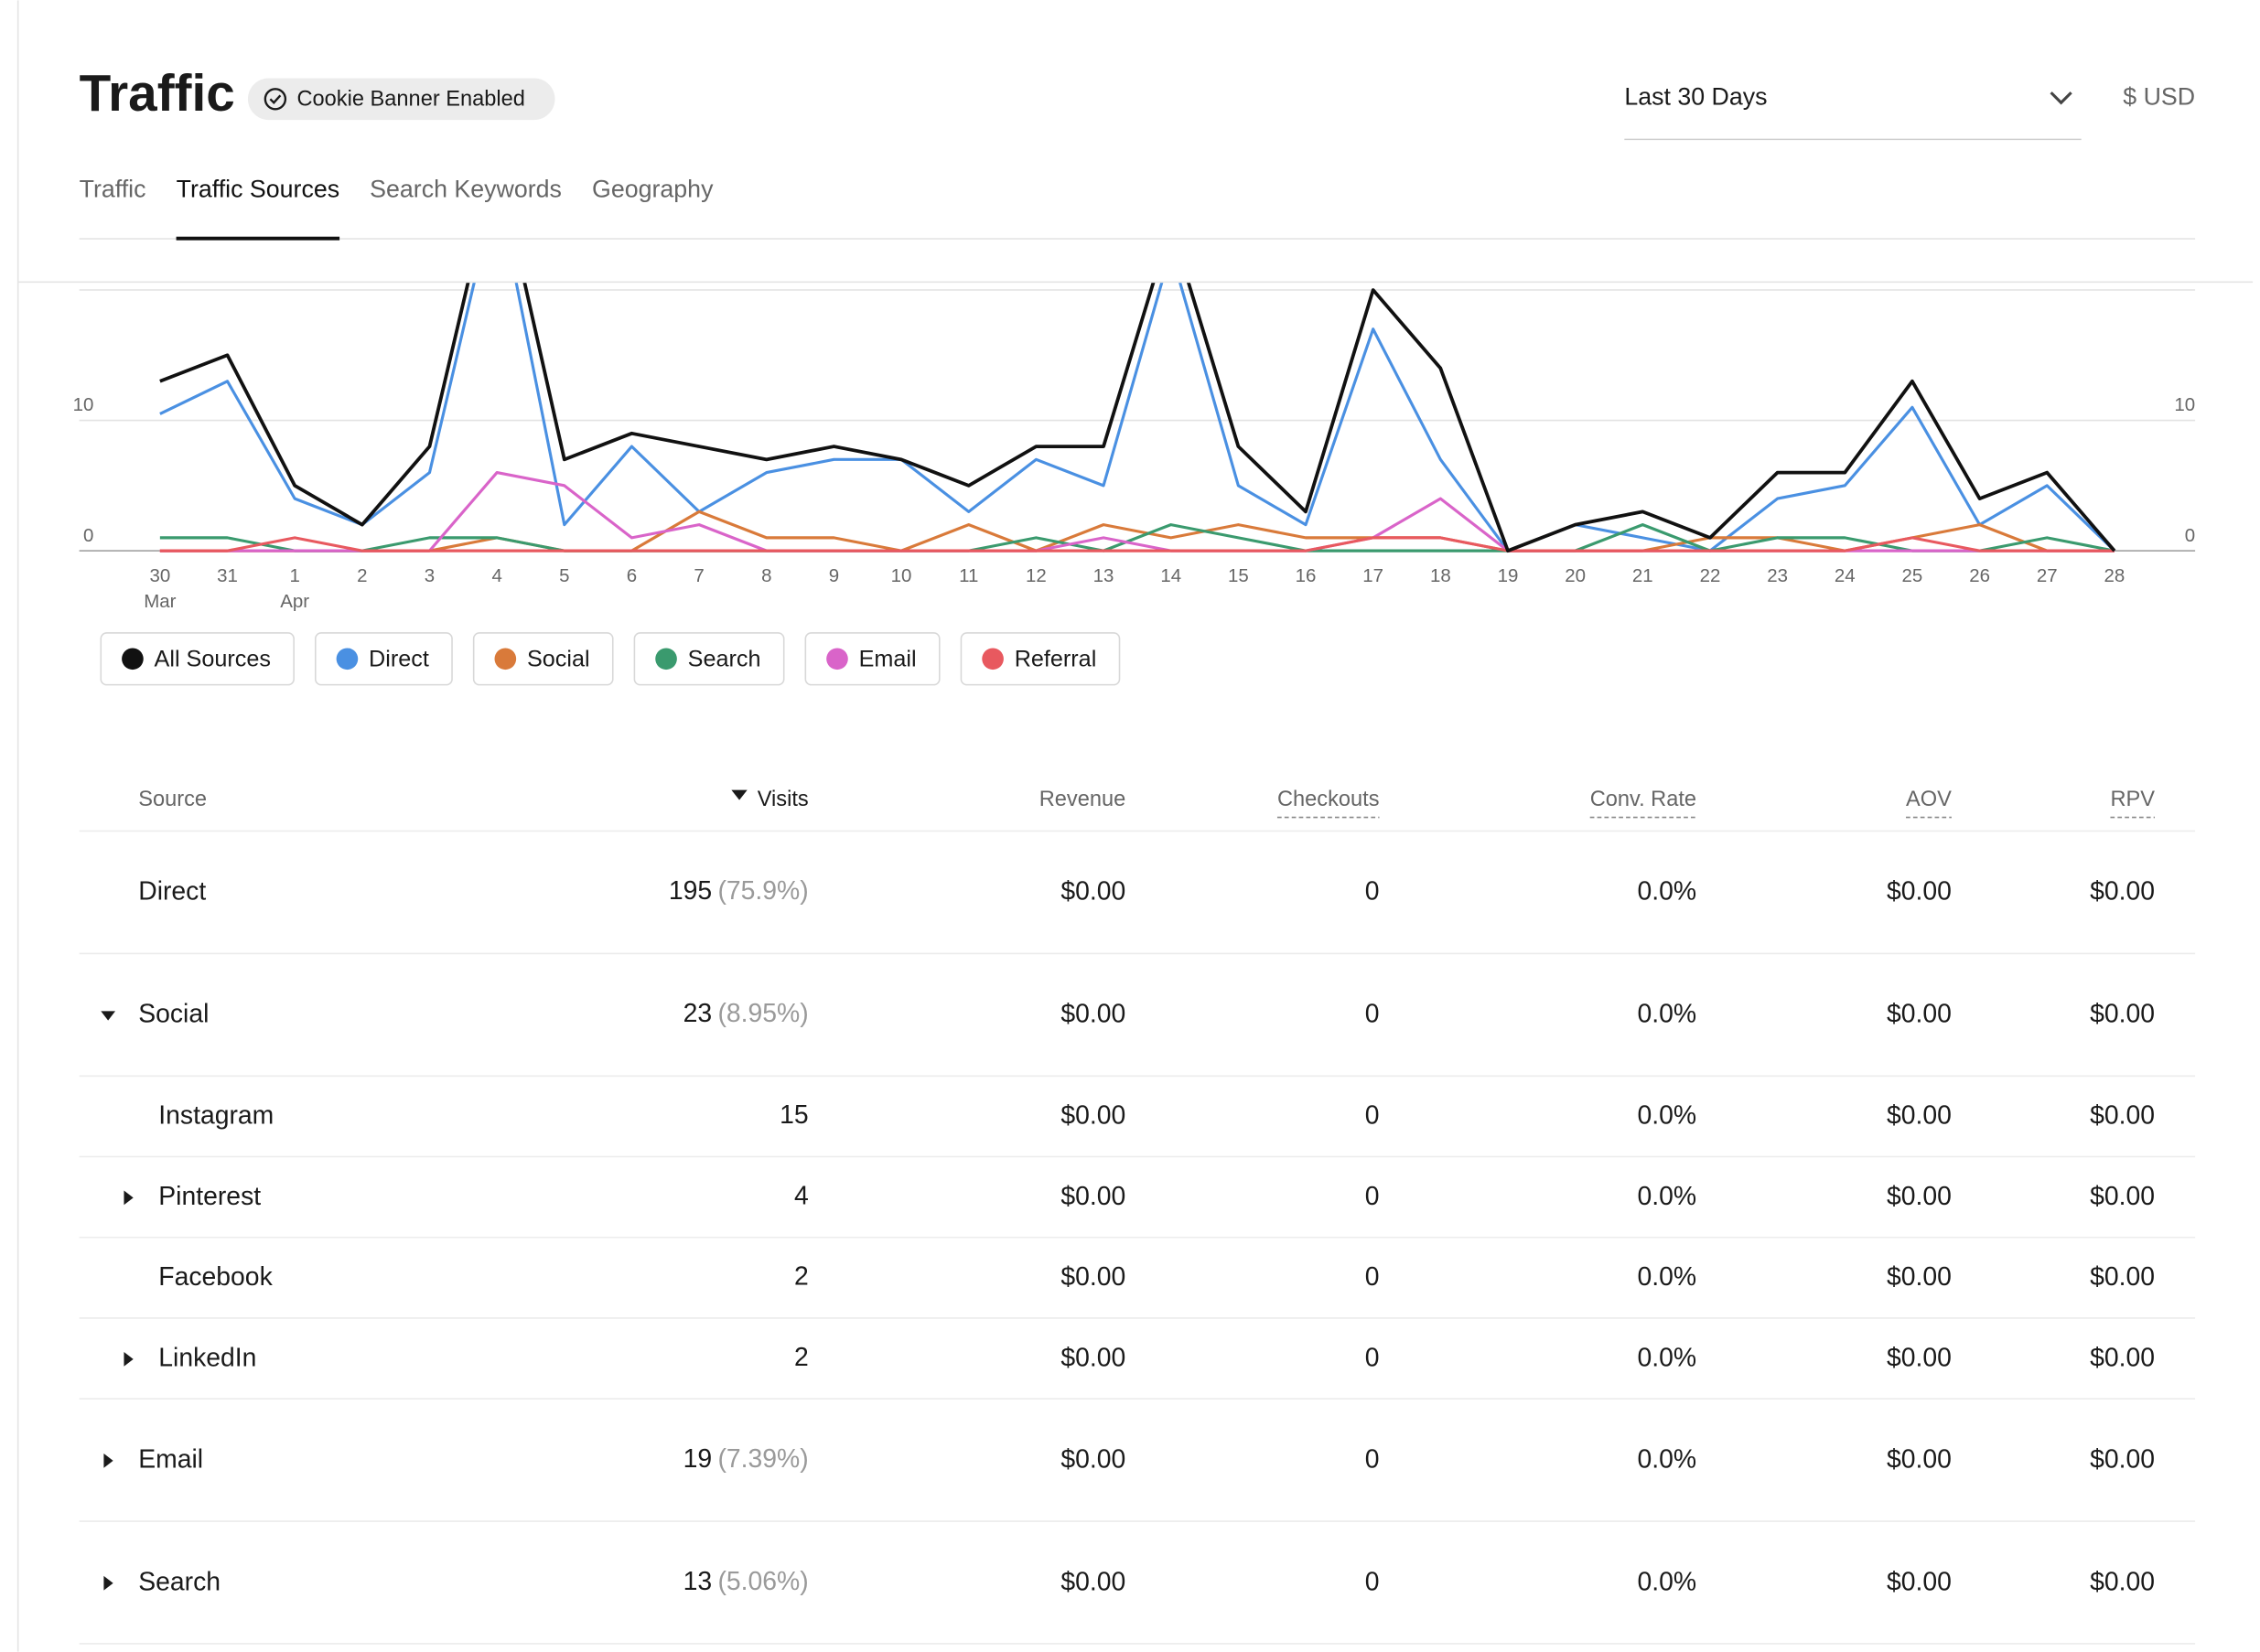 The image size is (2260, 1652). I want to click on x-tick-label: 19, so click(1508, 575).